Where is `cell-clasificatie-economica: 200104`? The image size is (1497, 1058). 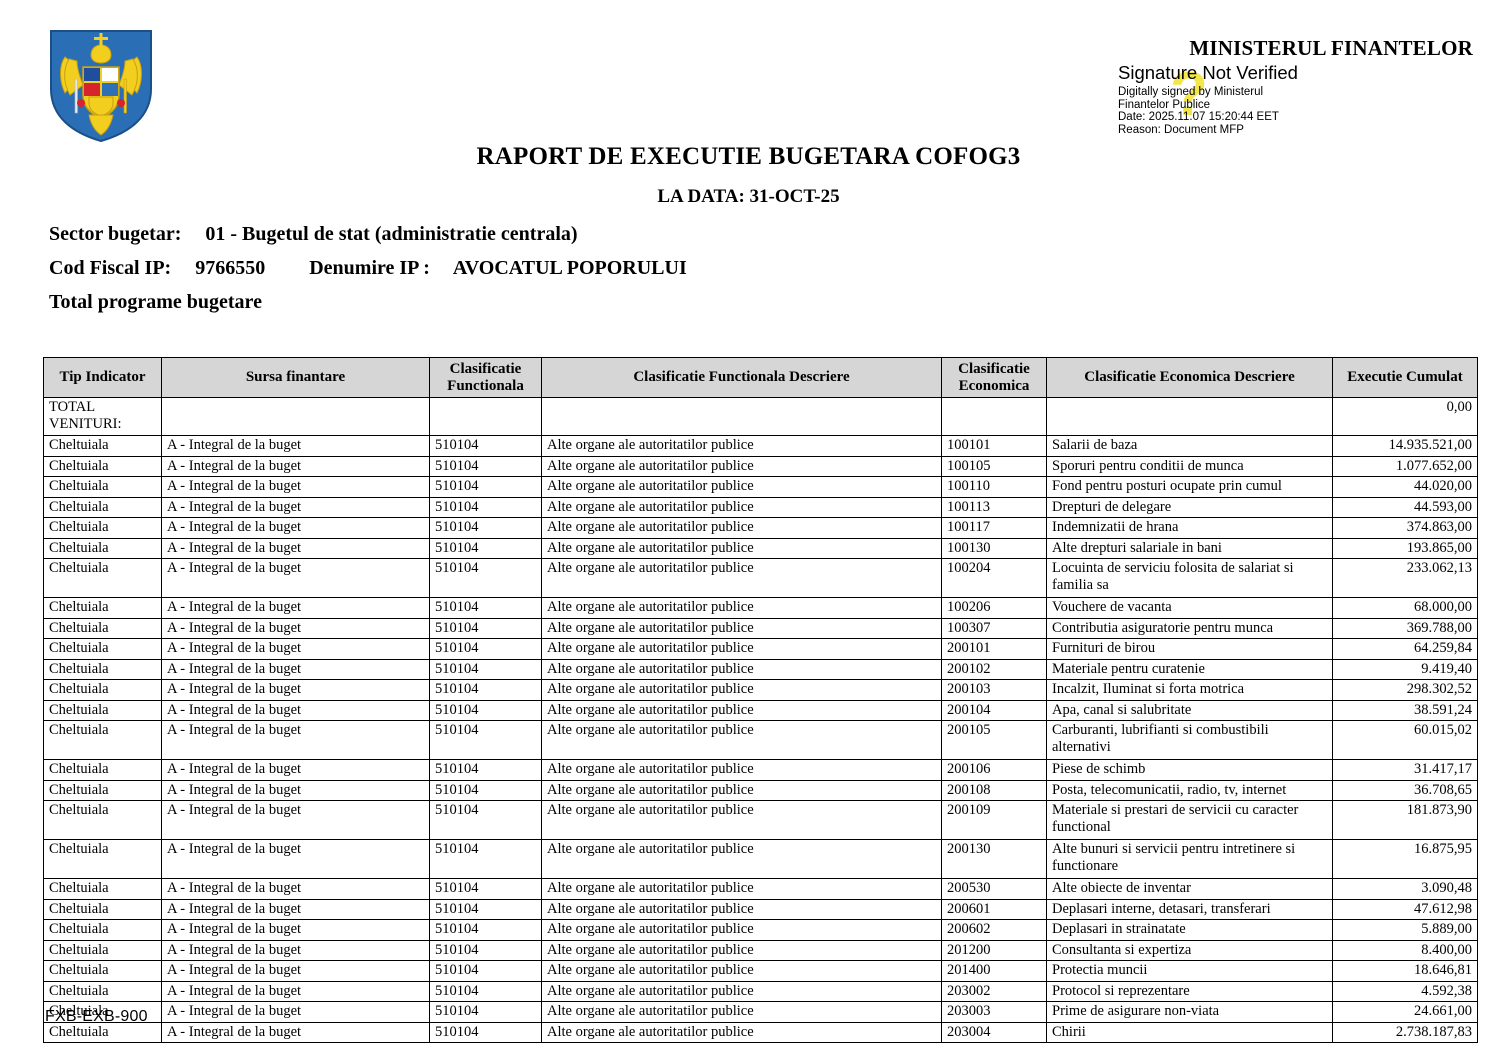 cell-clasificatie-economica: 200104 is located at coordinates (994, 710).